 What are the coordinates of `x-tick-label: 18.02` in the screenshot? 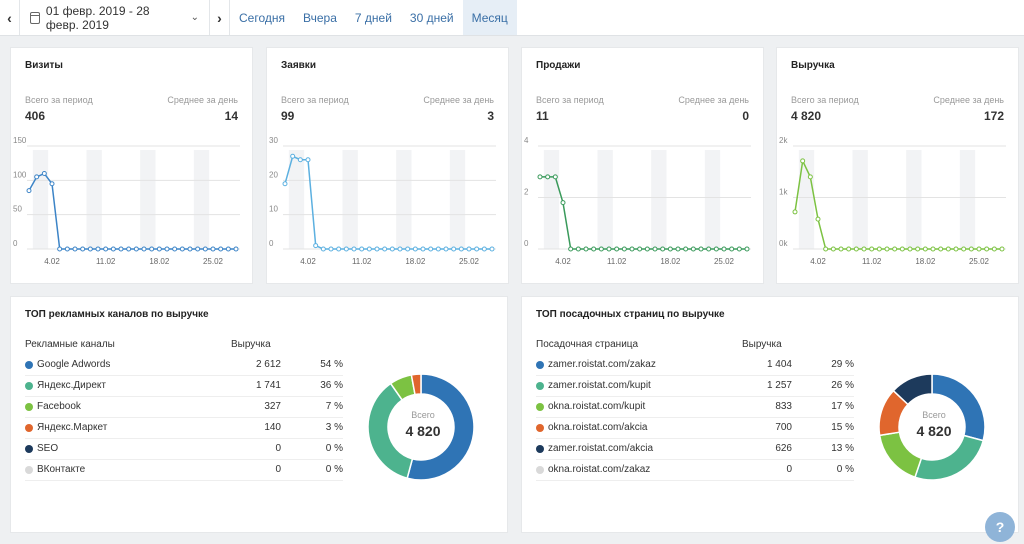 It's located at (159, 261).